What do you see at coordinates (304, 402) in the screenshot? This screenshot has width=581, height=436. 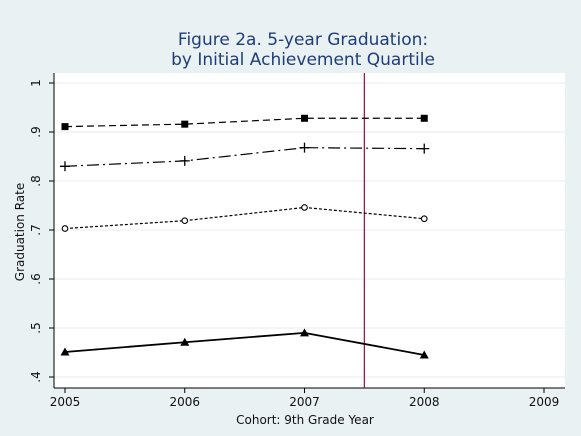 I see `x-tick-label: 2007` at bounding box center [304, 402].